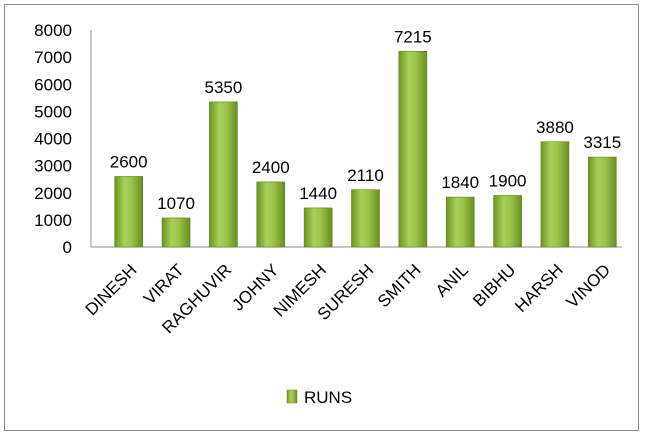  Describe the element at coordinates (176, 203) in the screenshot. I see `data-label: 1070` at that location.